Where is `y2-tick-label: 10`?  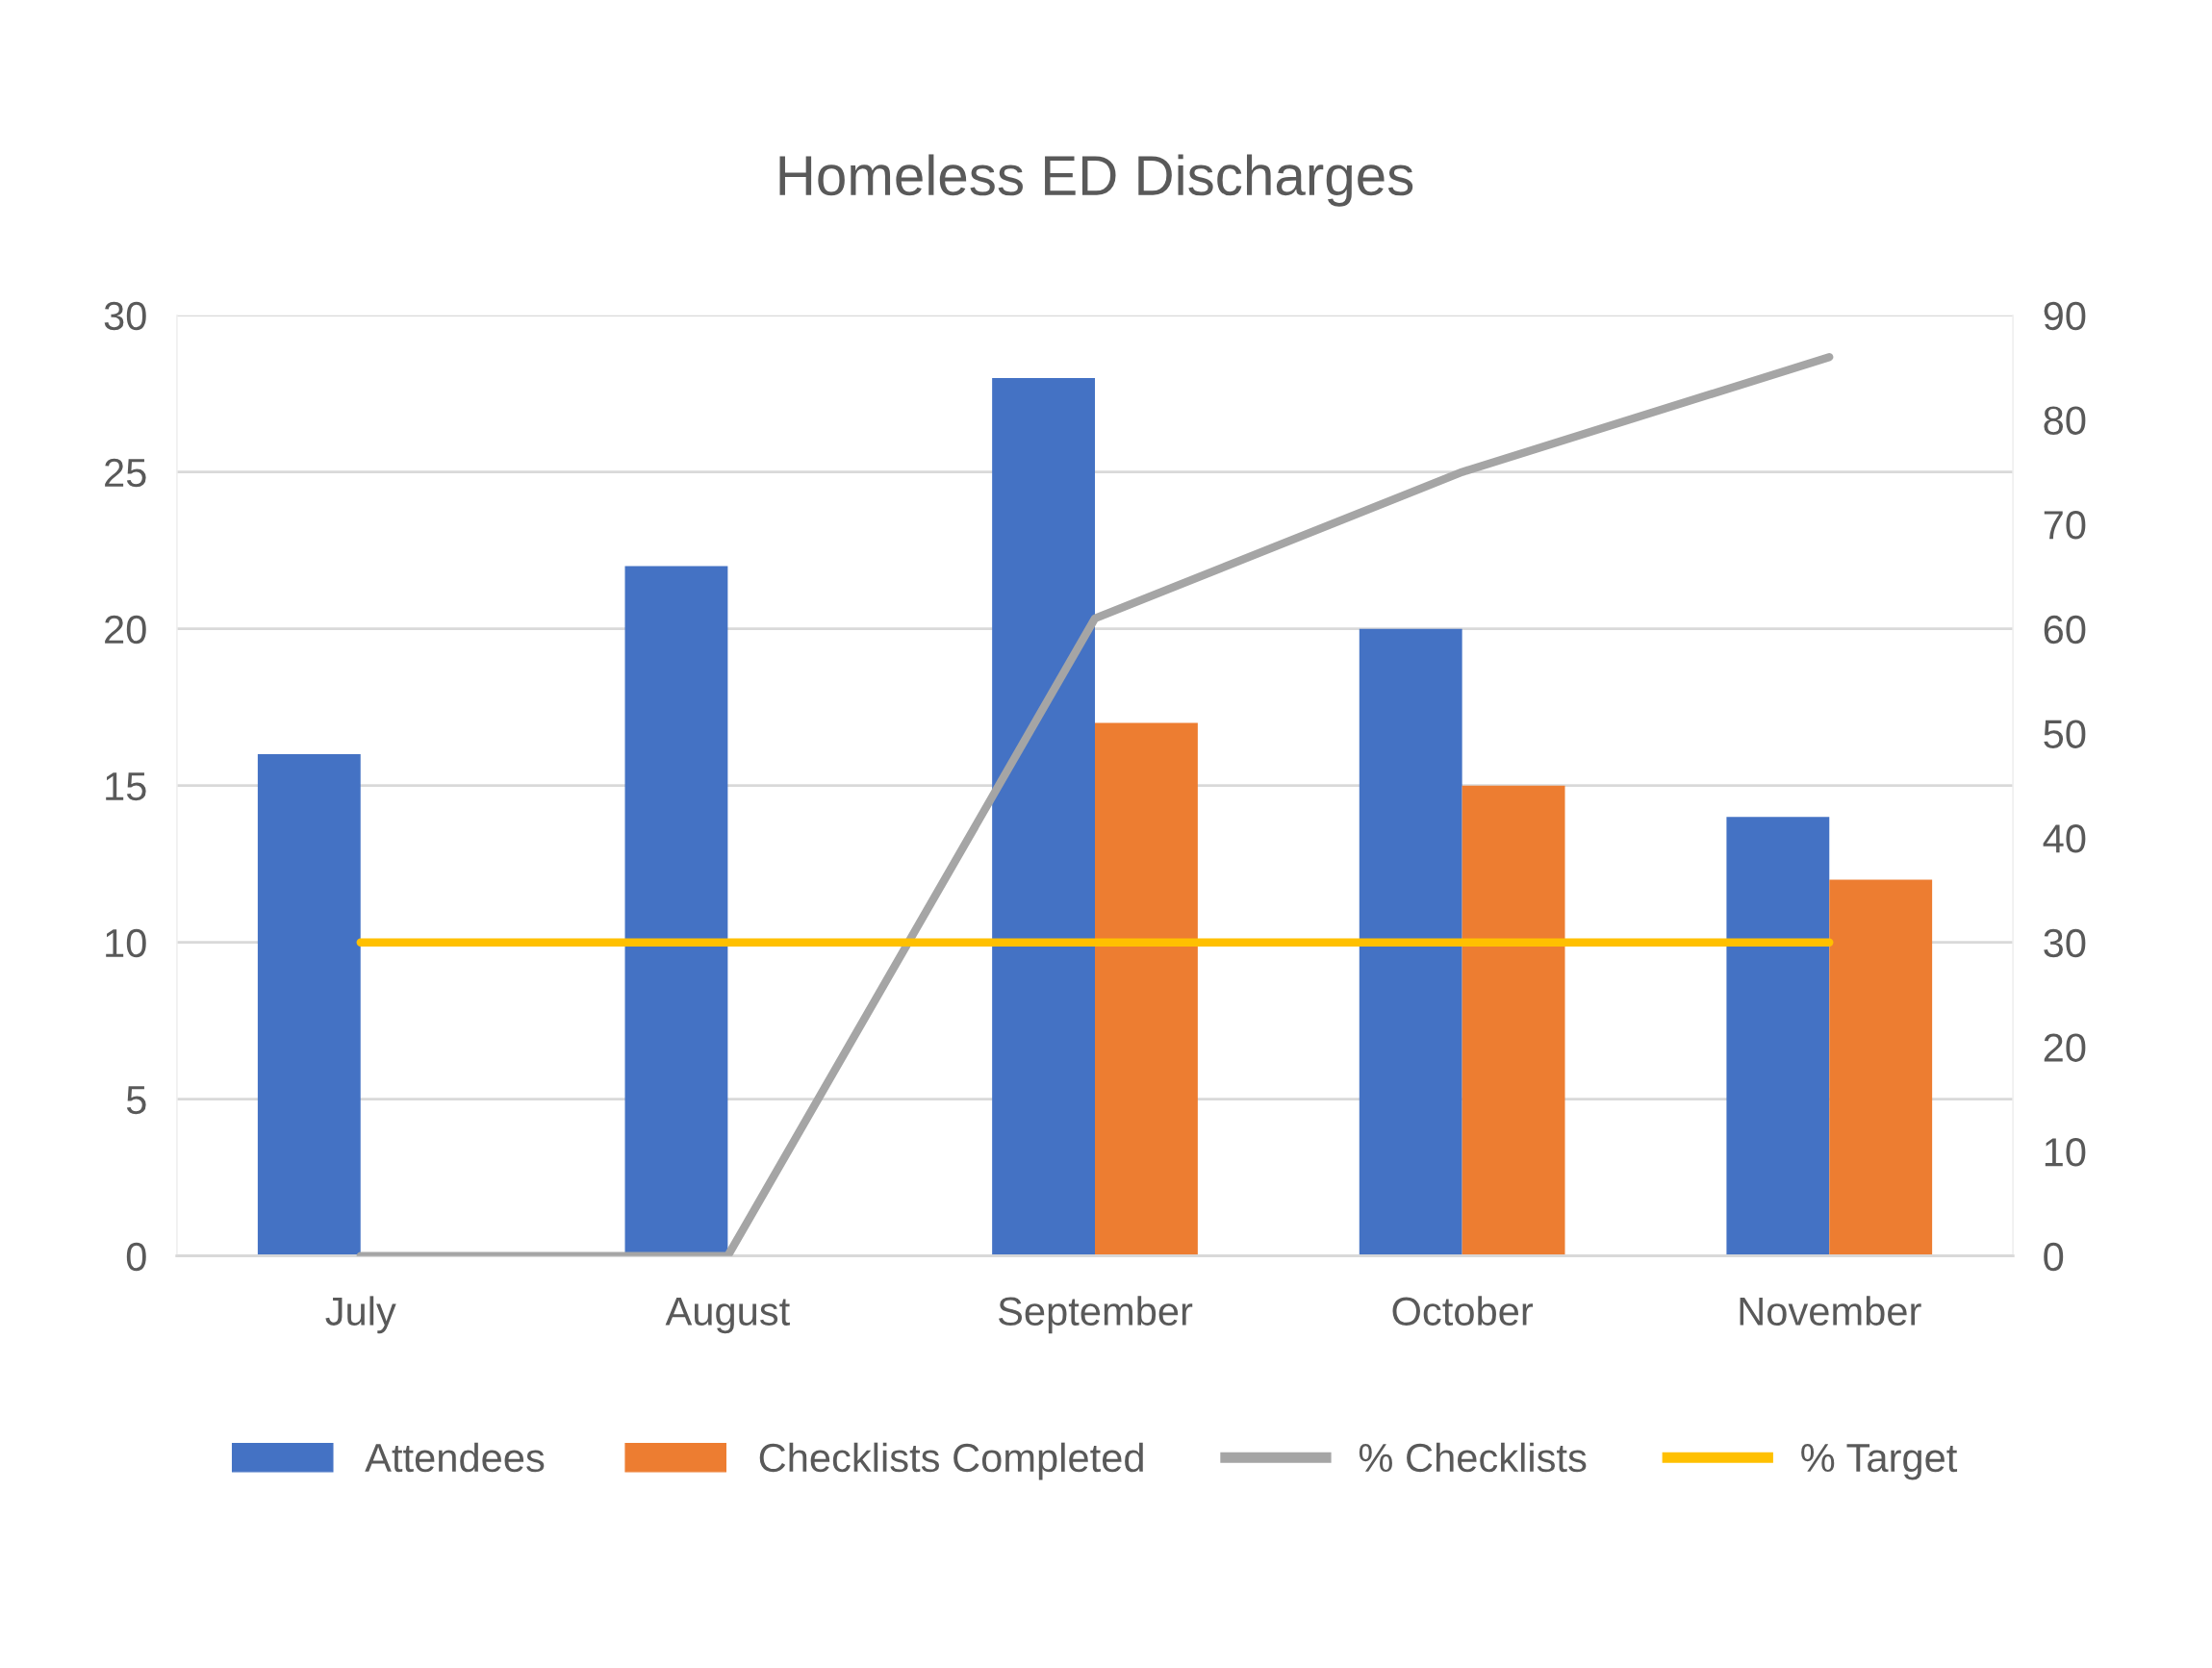 y2-tick-label: 10 is located at coordinates (2065, 1152).